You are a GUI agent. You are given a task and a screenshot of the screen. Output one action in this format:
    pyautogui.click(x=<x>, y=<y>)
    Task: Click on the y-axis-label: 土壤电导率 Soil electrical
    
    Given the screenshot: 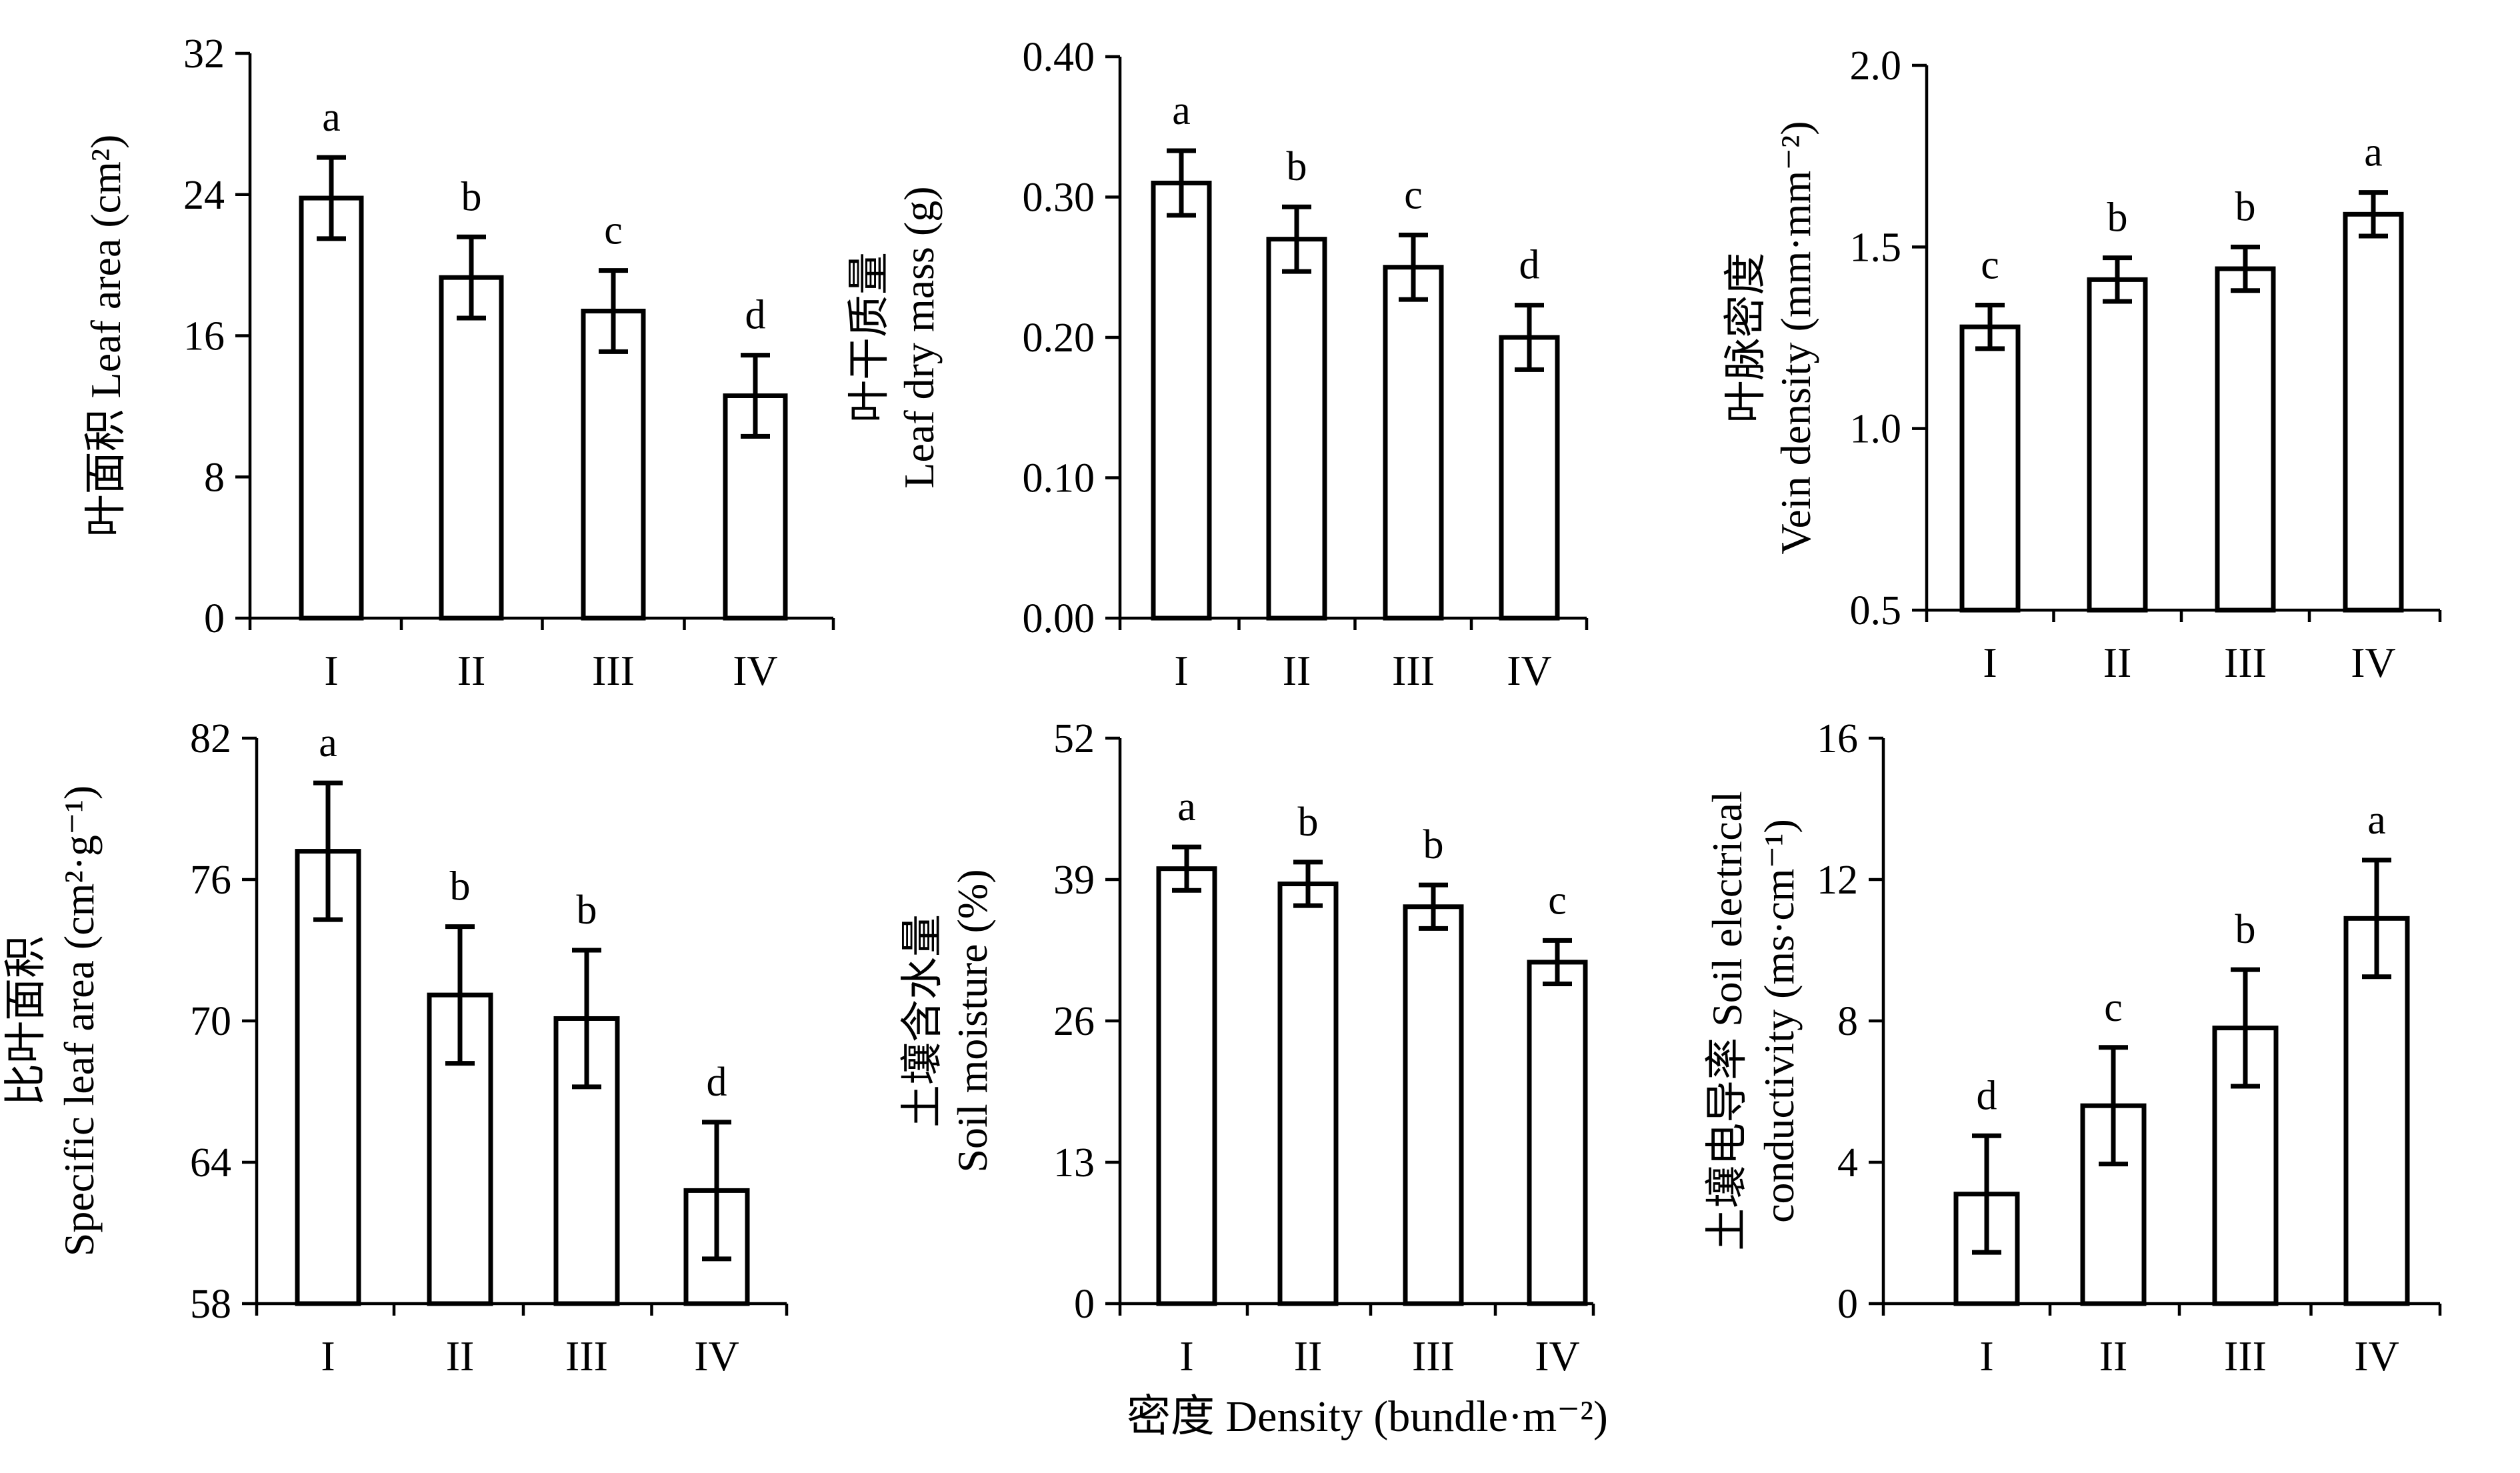 What is the action you would take?
    pyautogui.click(x=1727, y=1021)
    